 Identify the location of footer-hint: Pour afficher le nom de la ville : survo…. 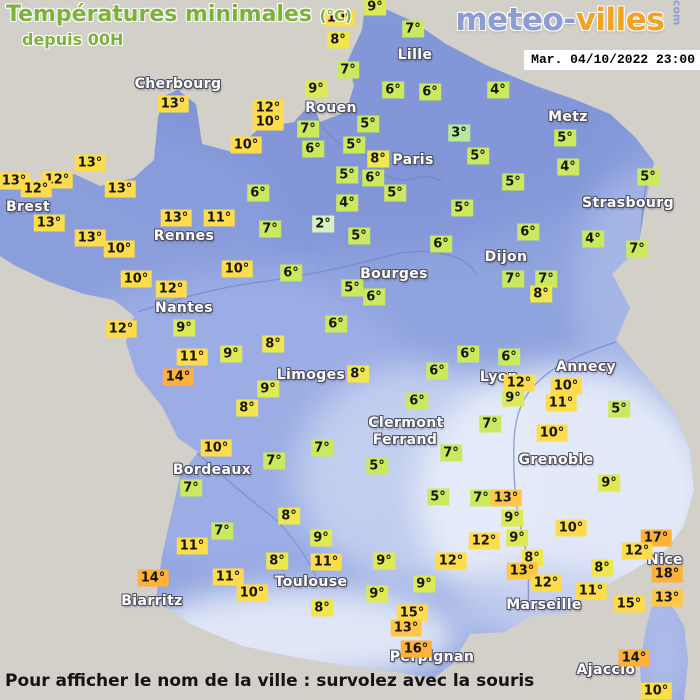
(270, 681).